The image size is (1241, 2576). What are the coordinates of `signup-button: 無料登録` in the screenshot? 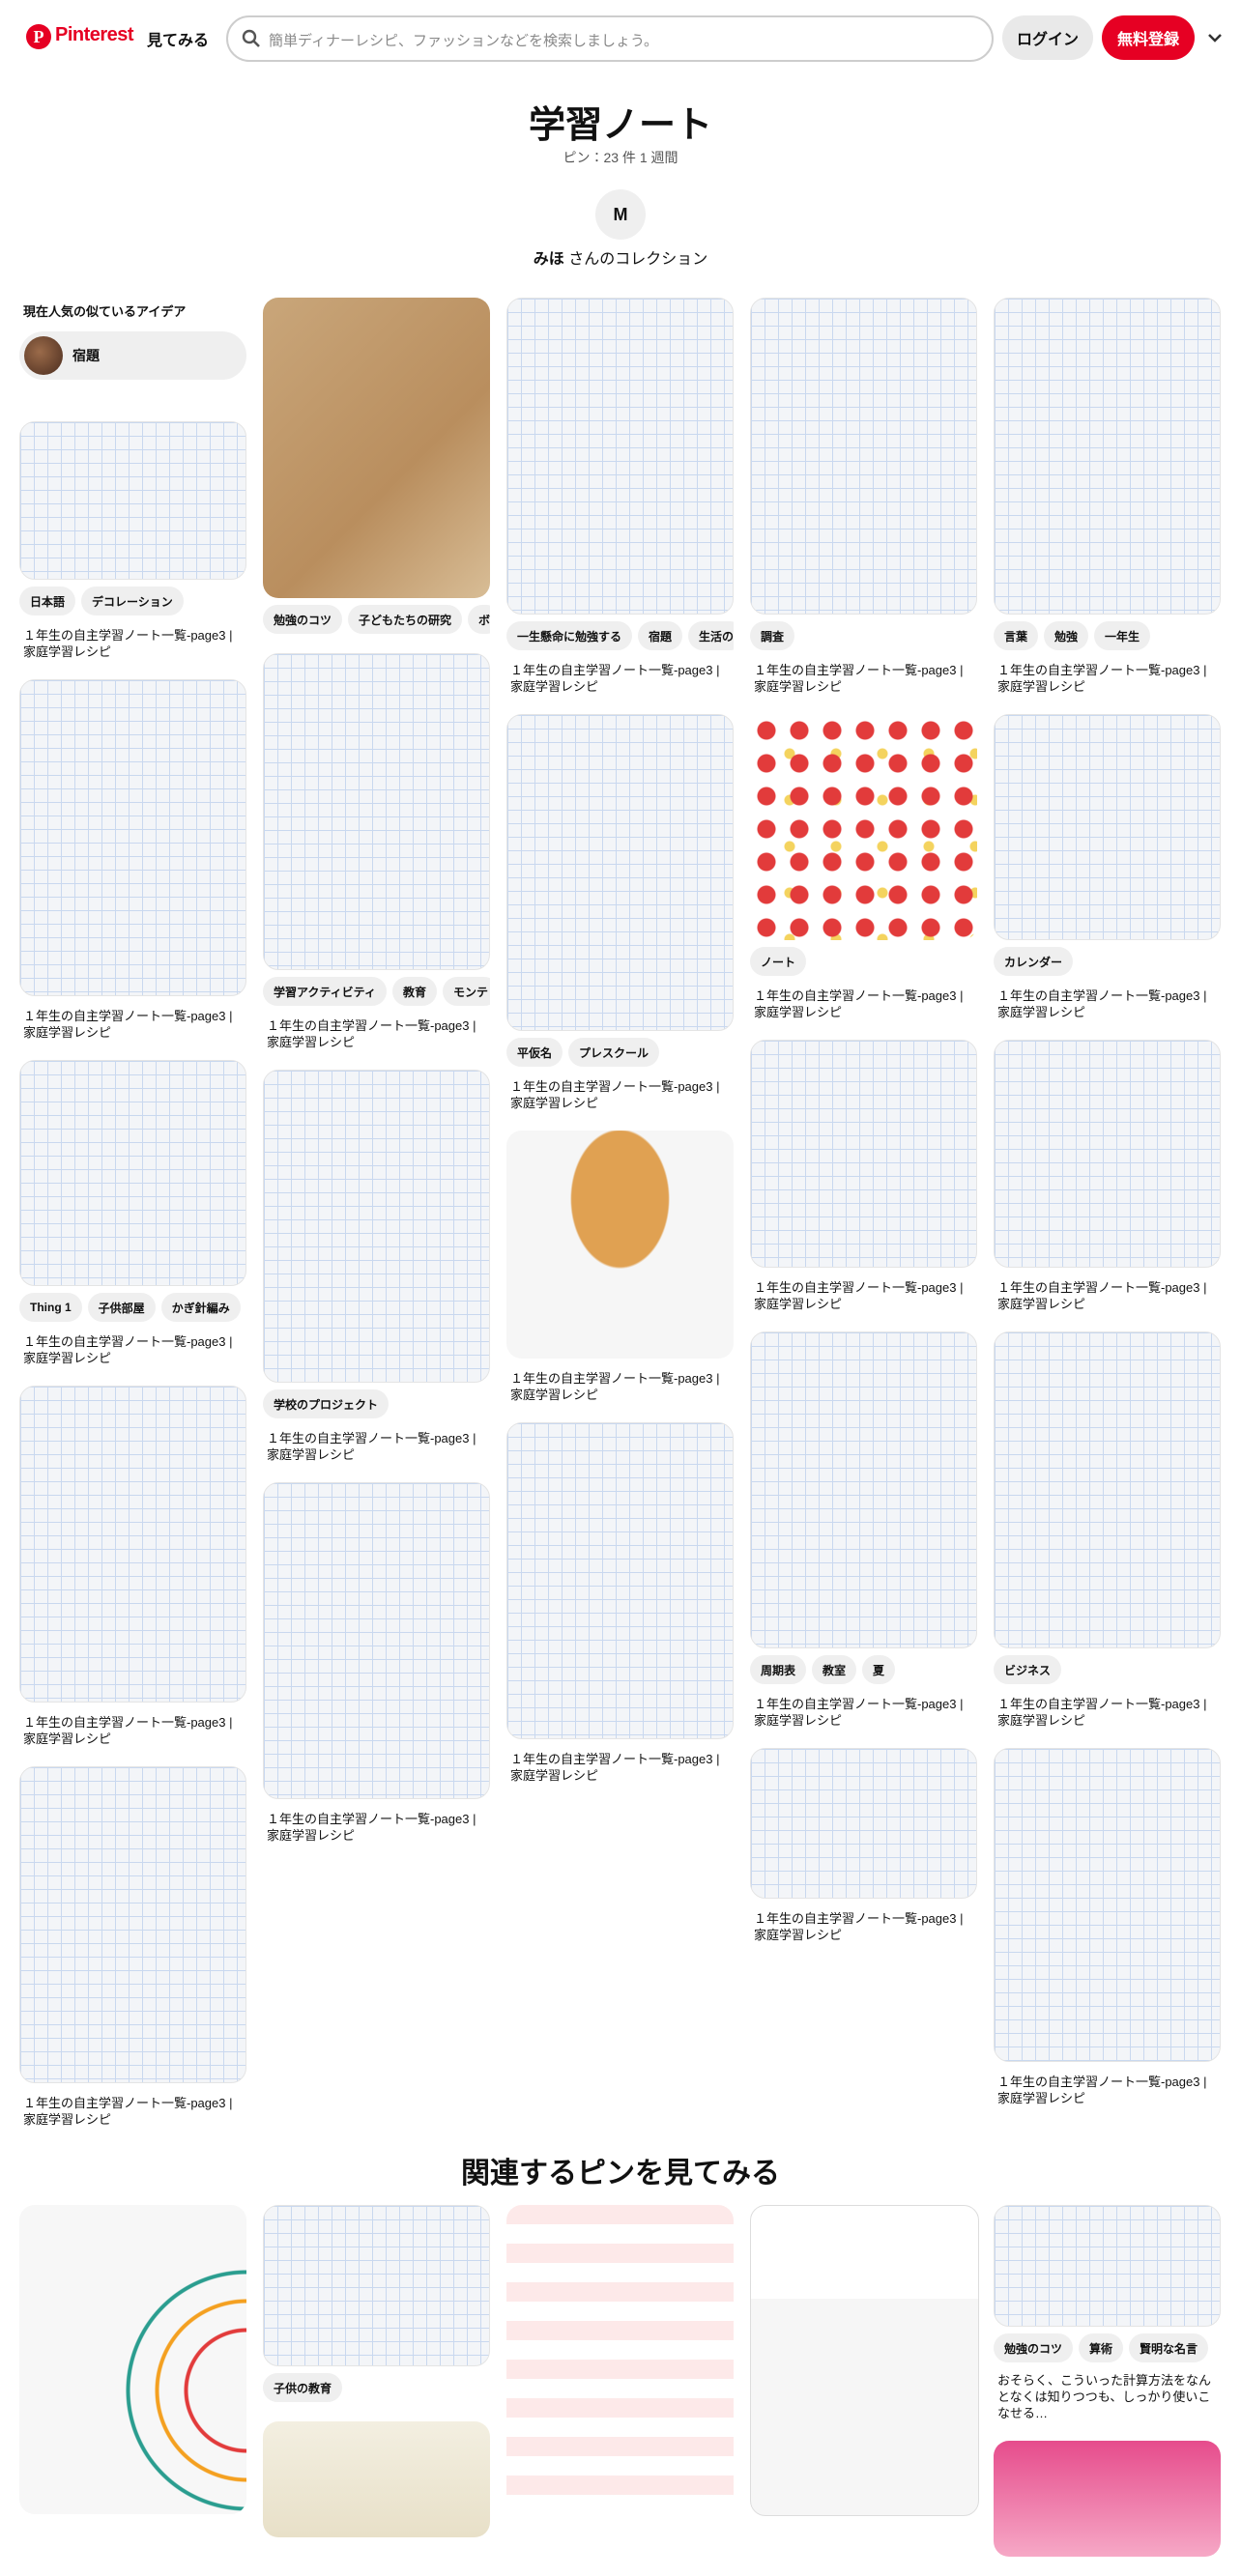 It's located at (1148, 37).